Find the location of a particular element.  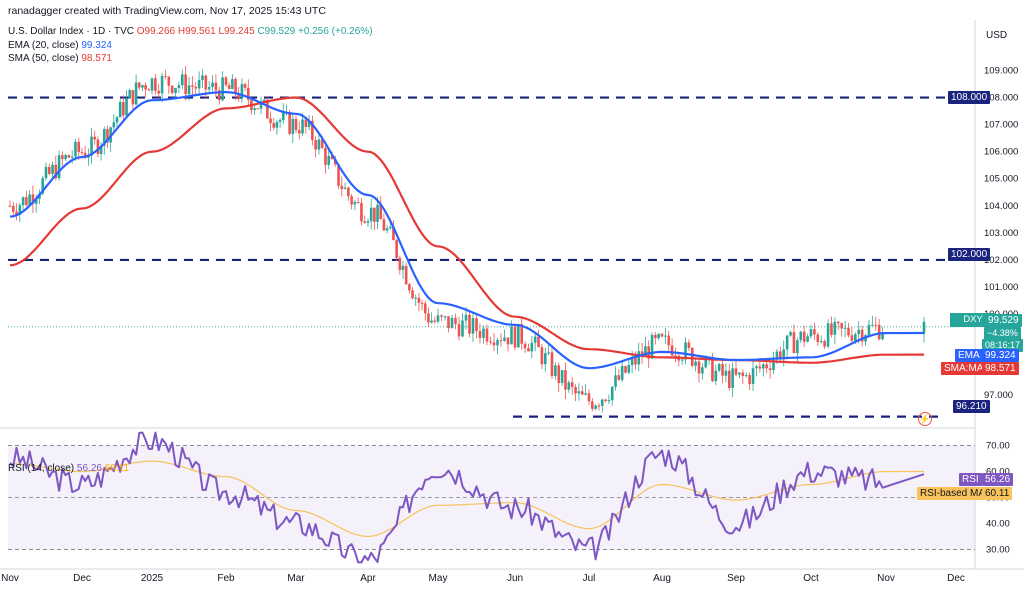

price-tick-label: 104.000 is located at coordinates (1001, 206).